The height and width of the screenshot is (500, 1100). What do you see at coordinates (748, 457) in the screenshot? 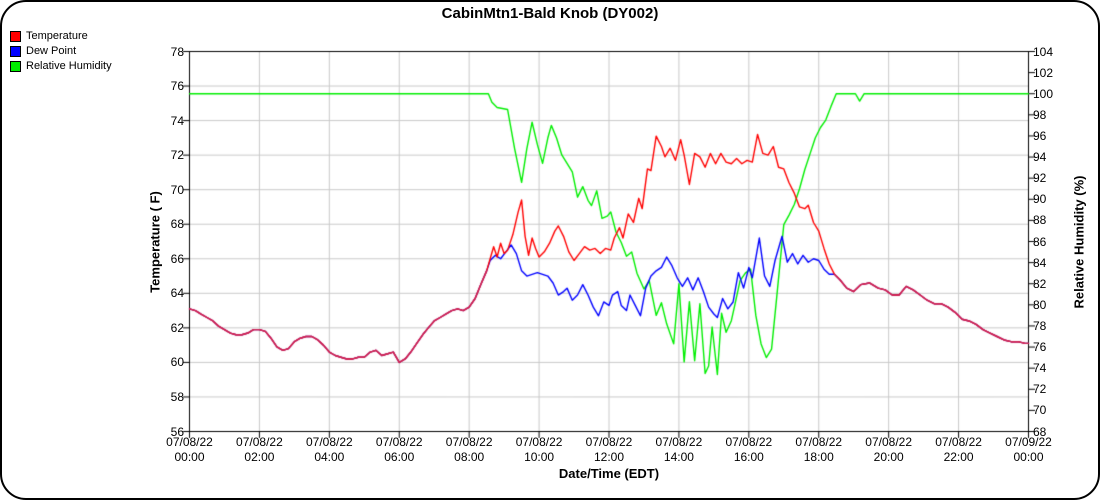
I see `x-tick-time: 16:00` at bounding box center [748, 457].